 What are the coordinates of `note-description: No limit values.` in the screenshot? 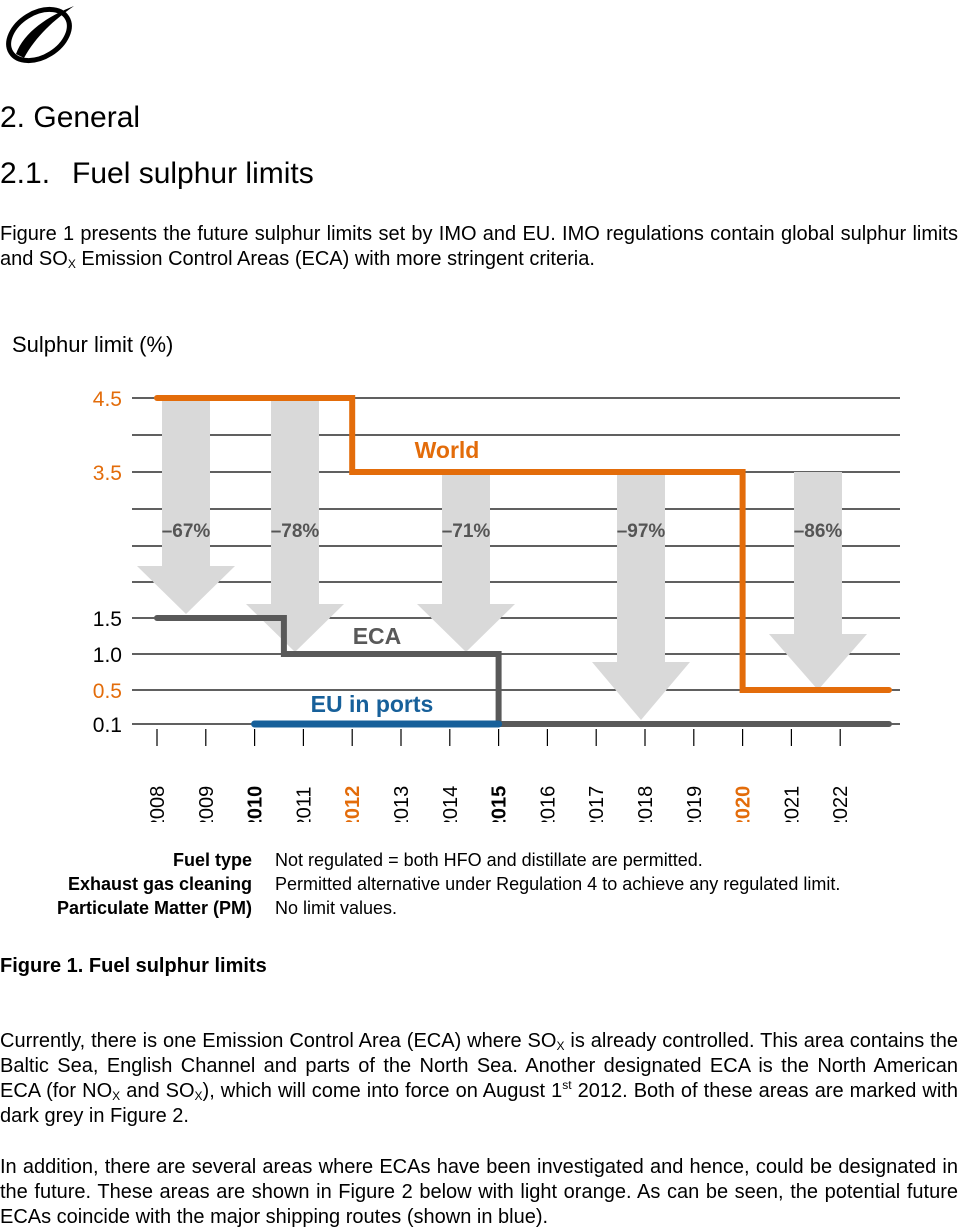 It's located at (336, 908).